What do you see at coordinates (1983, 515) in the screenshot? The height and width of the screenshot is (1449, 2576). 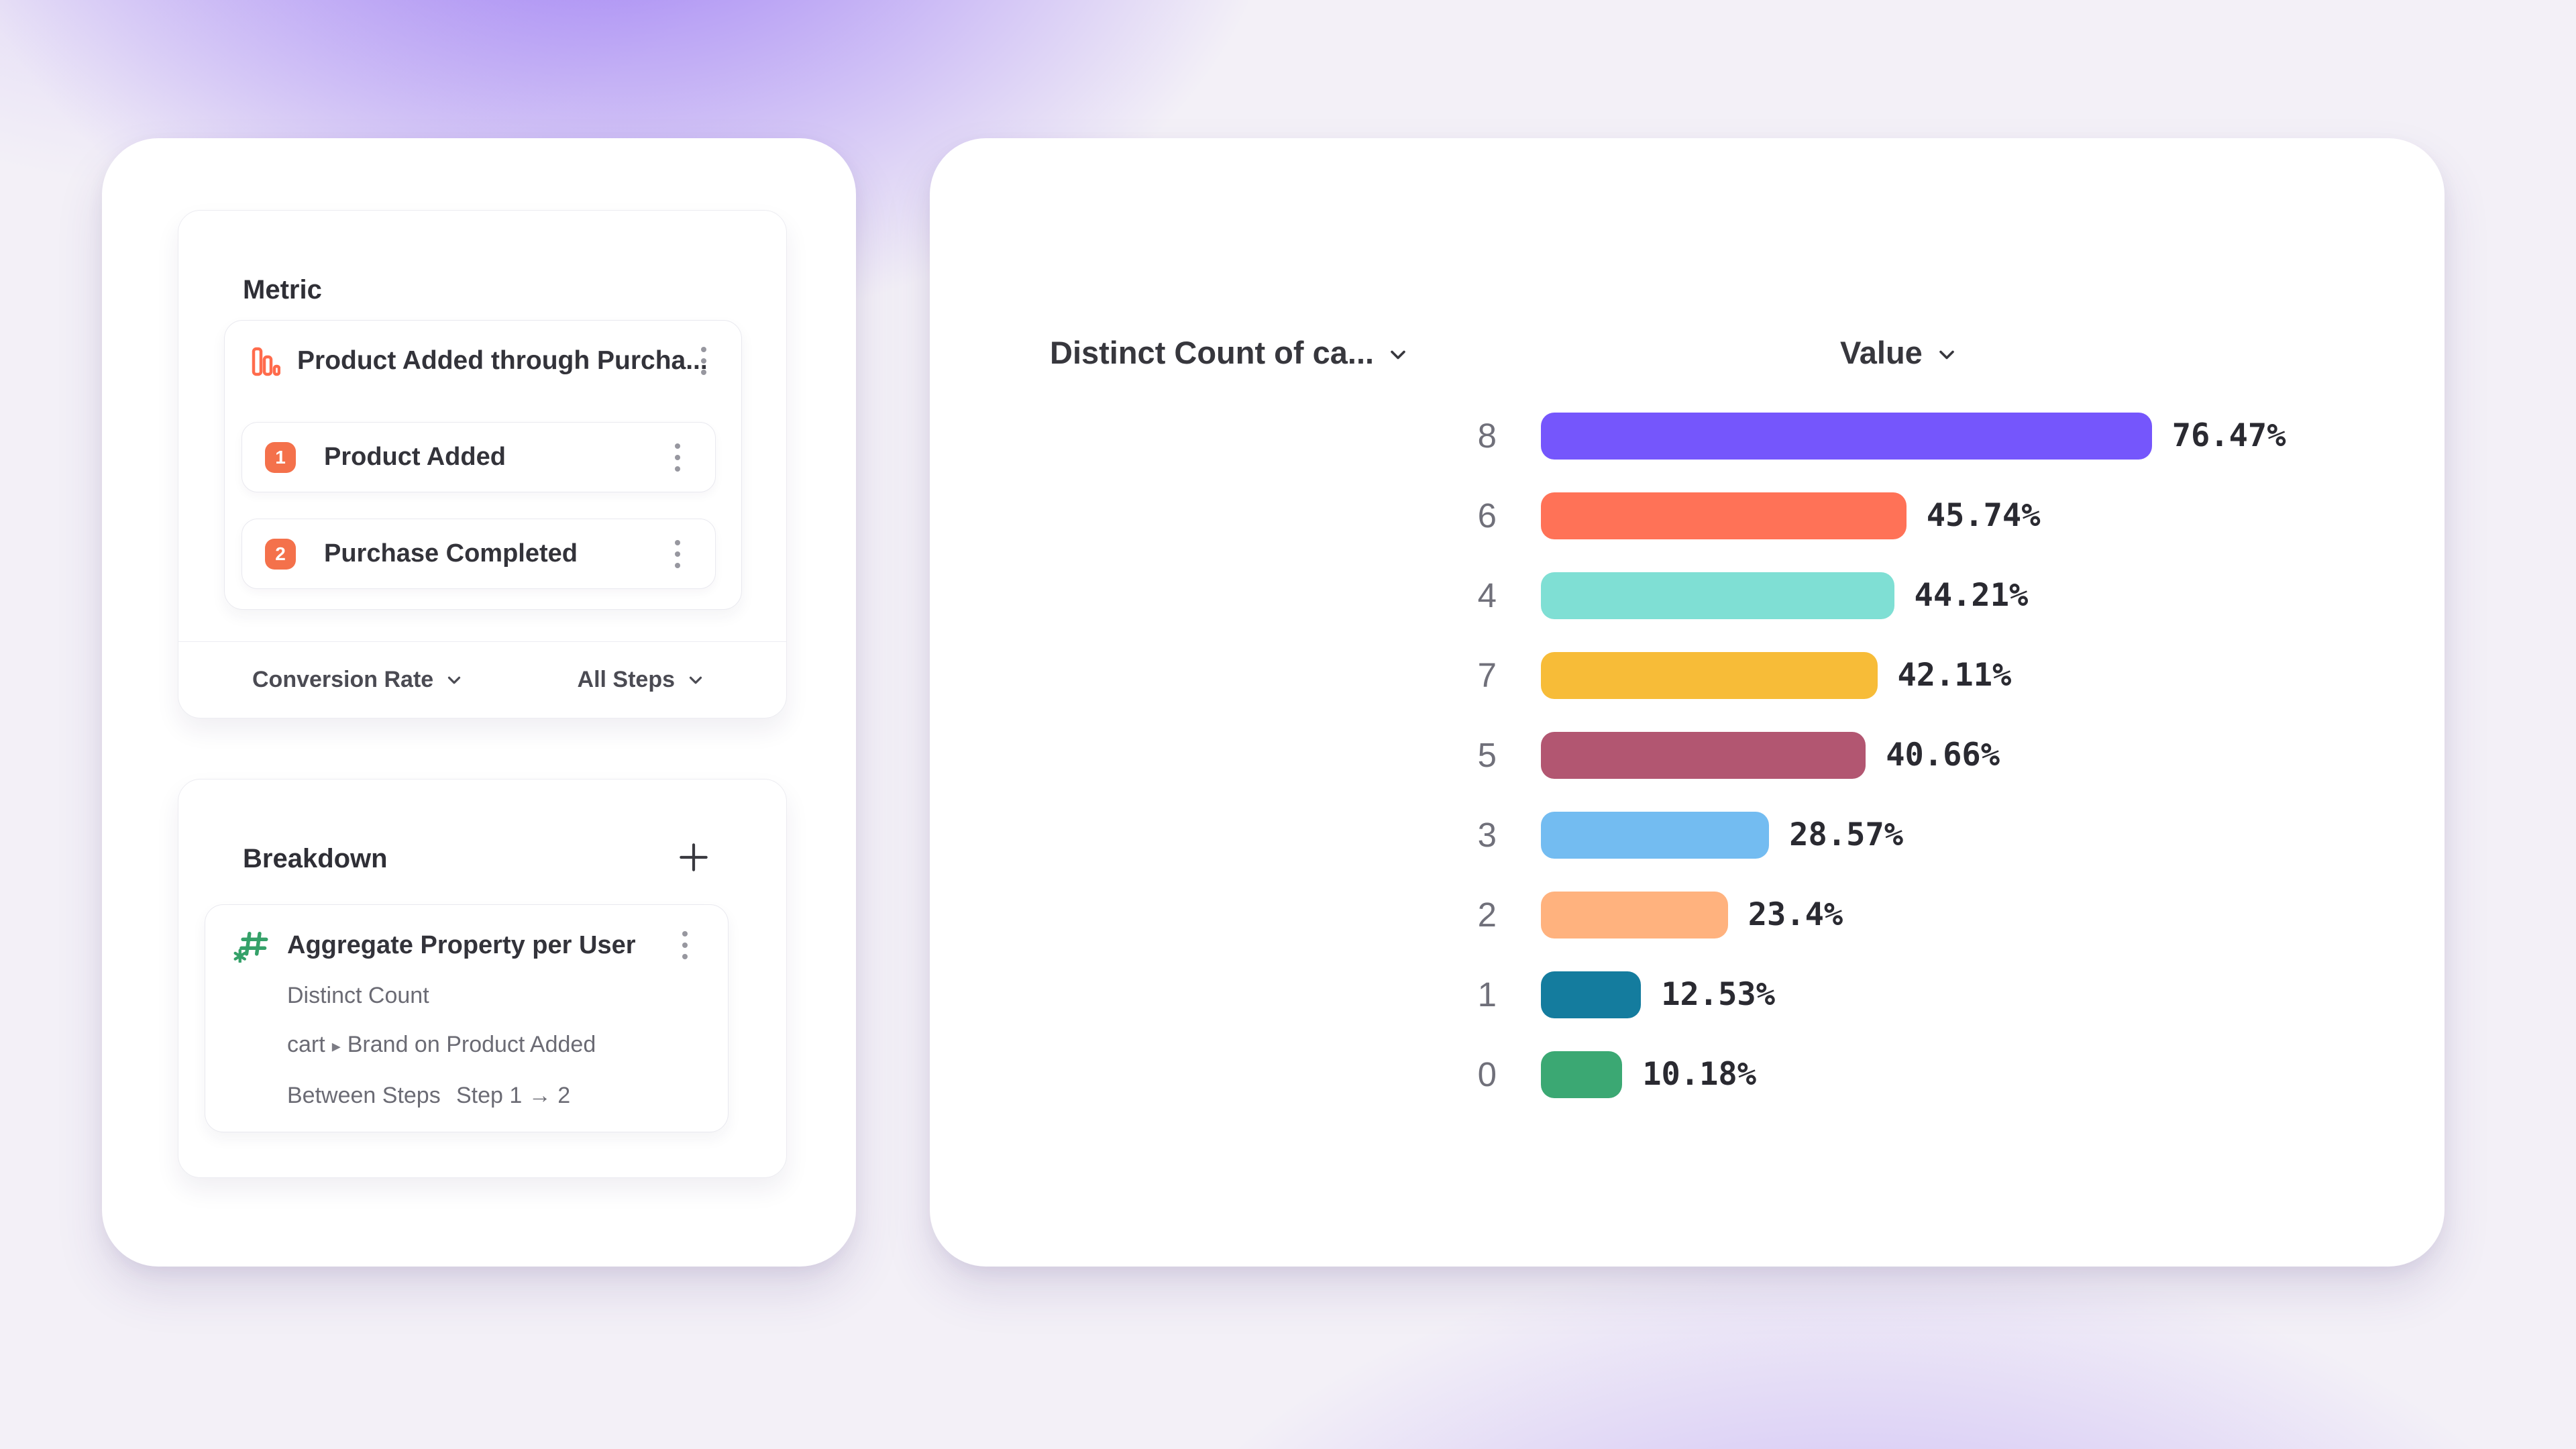 I see `bar-value-label: 45.74%` at bounding box center [1983, 515].